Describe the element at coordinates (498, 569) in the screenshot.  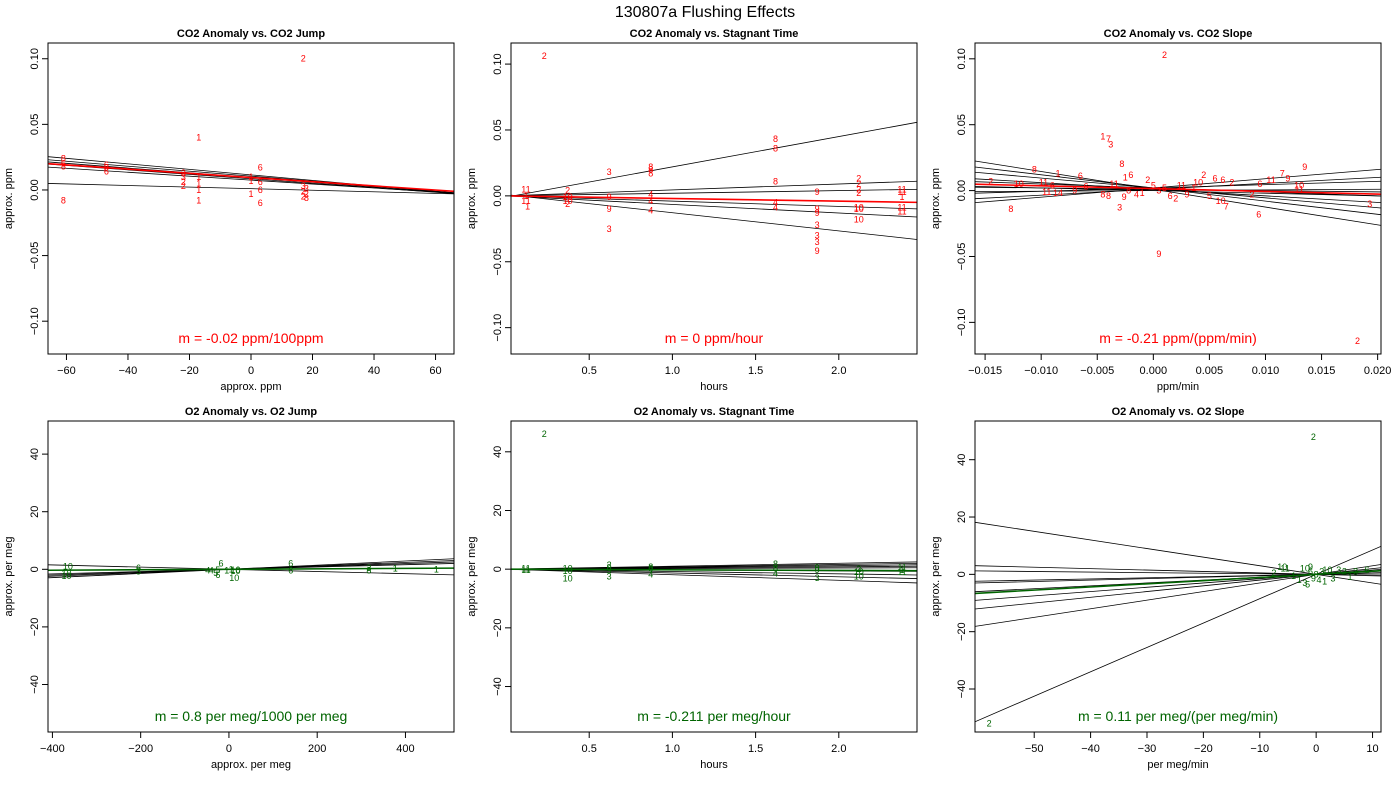
I see `y-tick-label: 0` at that location.